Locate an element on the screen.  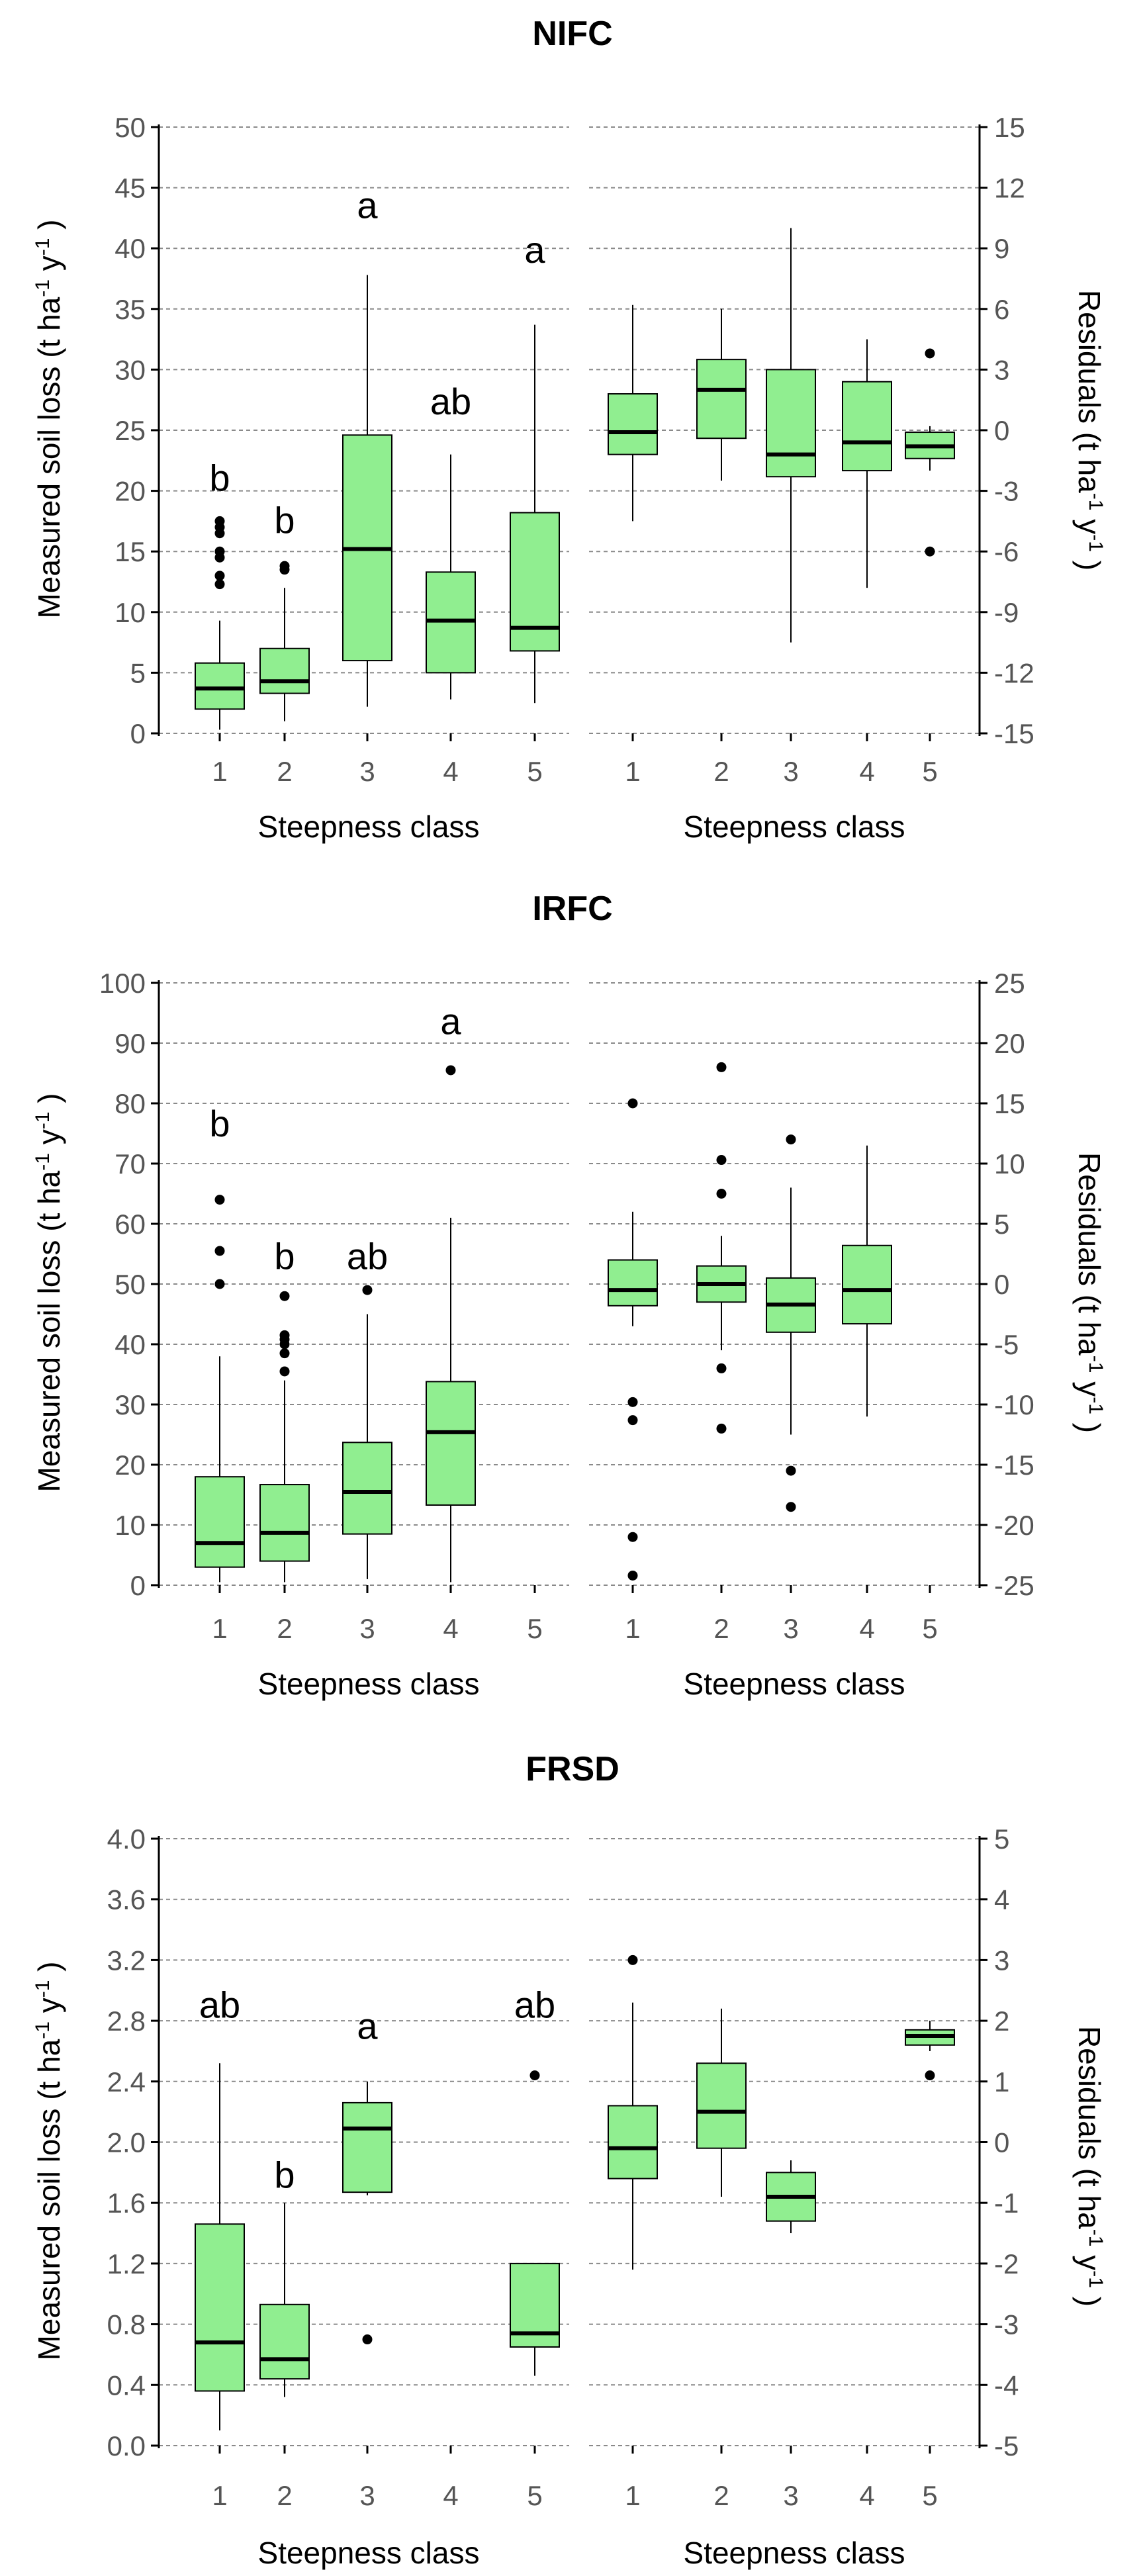
y-tick-label: 2 is located at coordinates (1001, 2021).